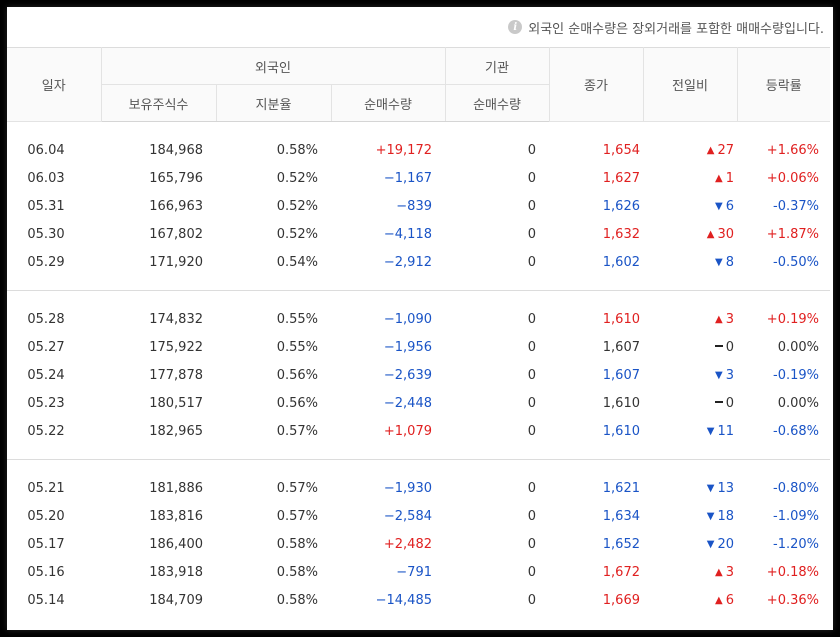 The width and height of the screenshot is (840, 637). I want to click on change-value: 11, so click(725, 431).